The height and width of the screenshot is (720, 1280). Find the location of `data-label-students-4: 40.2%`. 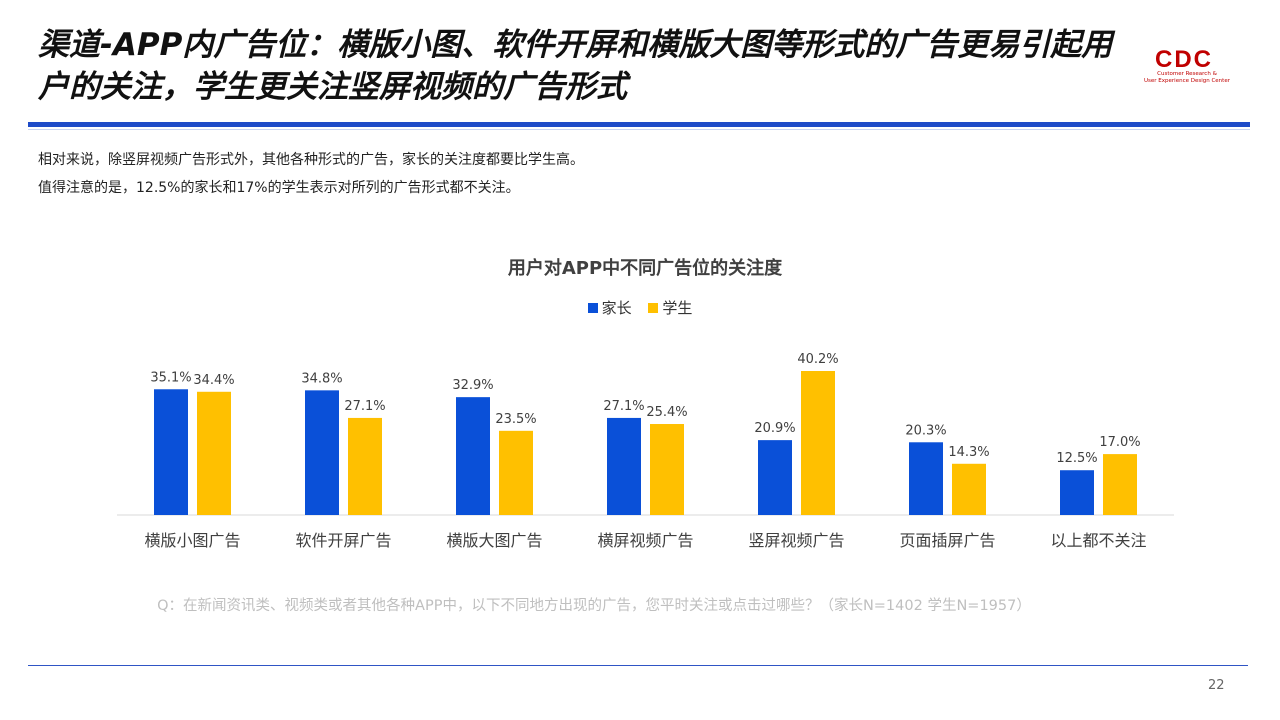

data-label-students-4: 40.2% is located at coordinates (817, 359).